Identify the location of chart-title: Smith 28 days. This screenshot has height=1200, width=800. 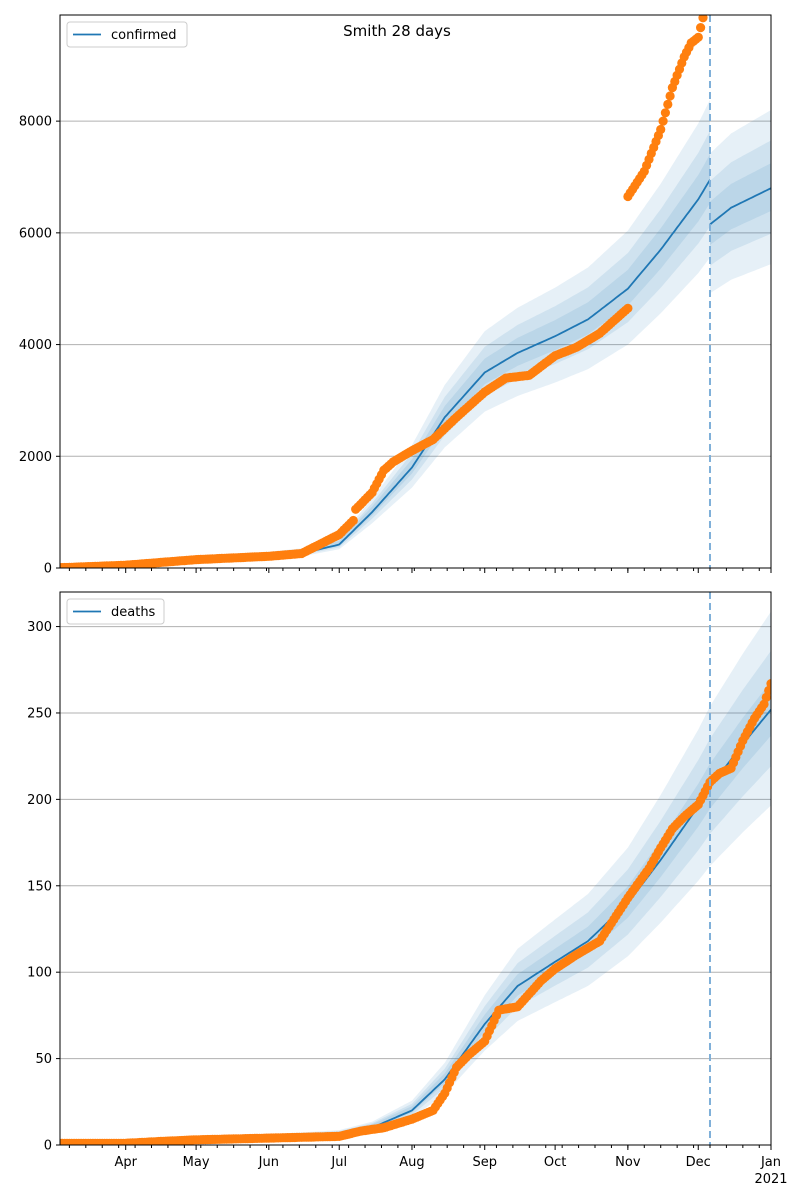
(397, 31).